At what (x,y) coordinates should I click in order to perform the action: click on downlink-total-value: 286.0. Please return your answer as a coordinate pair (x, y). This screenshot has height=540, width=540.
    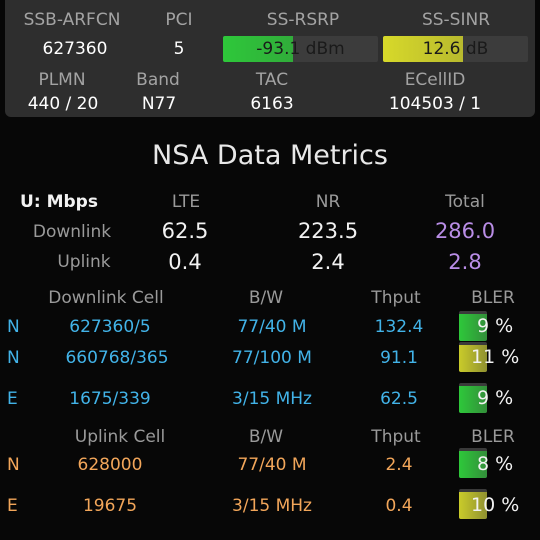
    Looking at the image, I should click on (465, 231).